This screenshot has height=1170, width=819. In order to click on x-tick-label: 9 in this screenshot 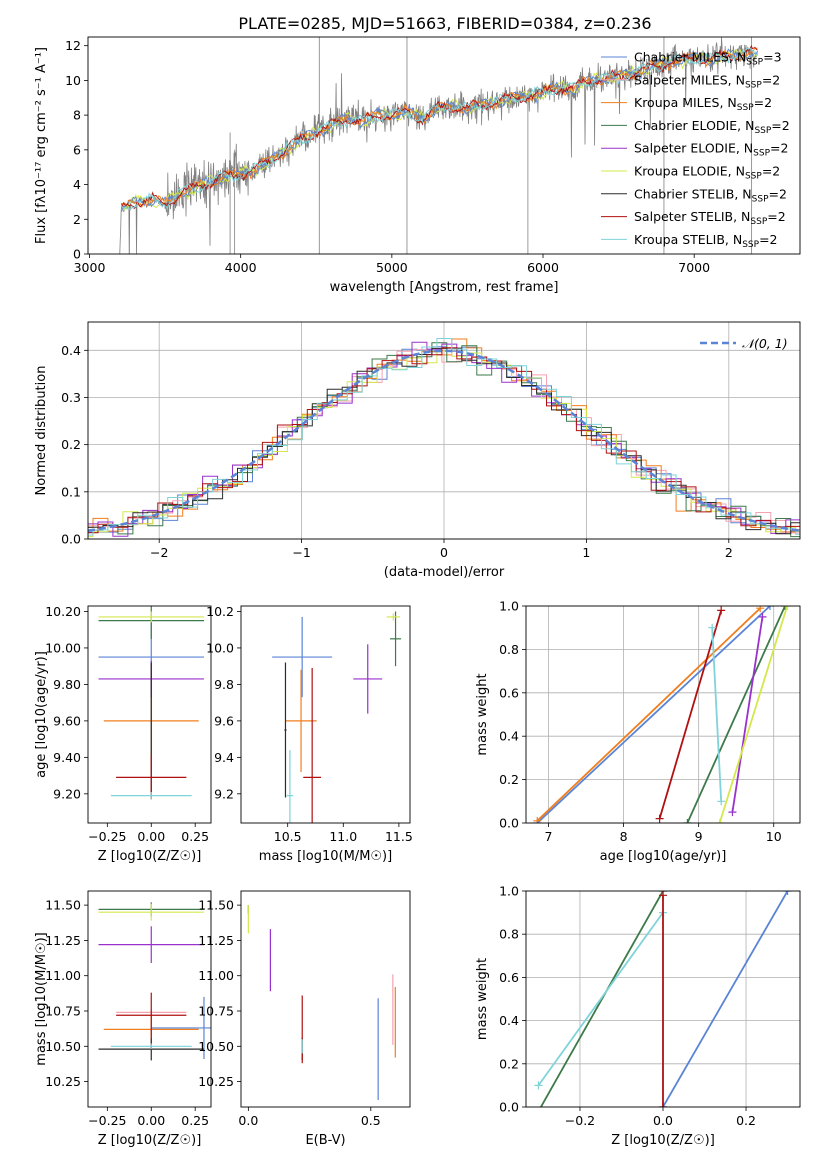, I will do `click(699, 836)`.